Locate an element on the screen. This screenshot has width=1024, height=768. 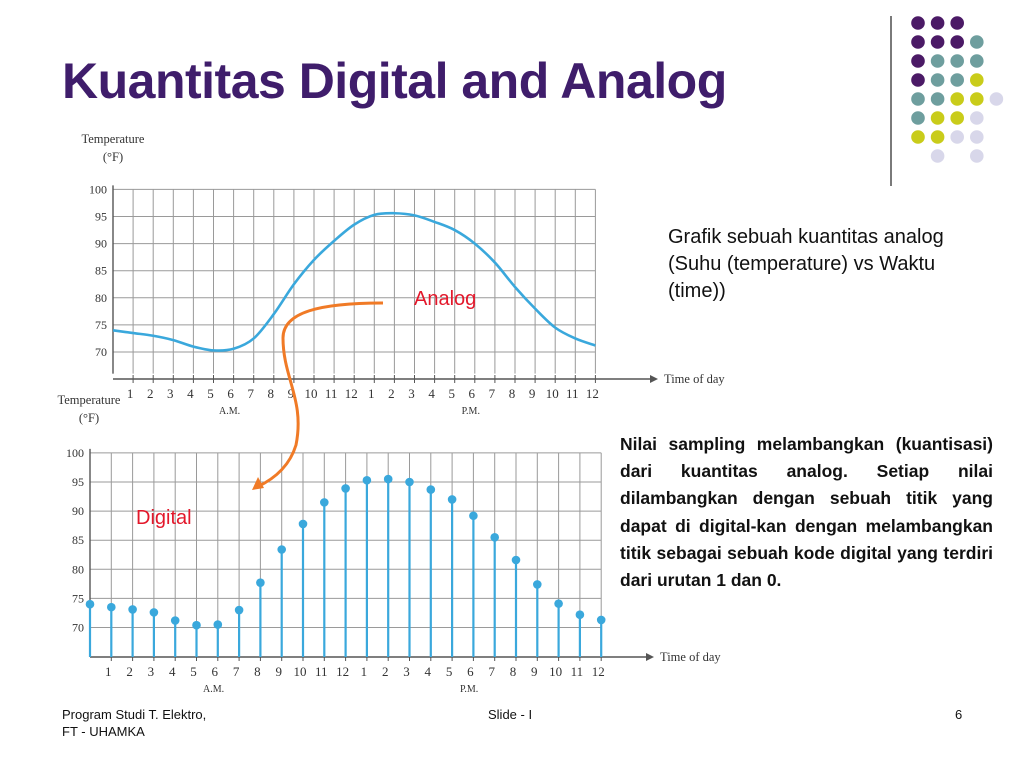
analog-label: Analog is located at coordinates (445, 299).